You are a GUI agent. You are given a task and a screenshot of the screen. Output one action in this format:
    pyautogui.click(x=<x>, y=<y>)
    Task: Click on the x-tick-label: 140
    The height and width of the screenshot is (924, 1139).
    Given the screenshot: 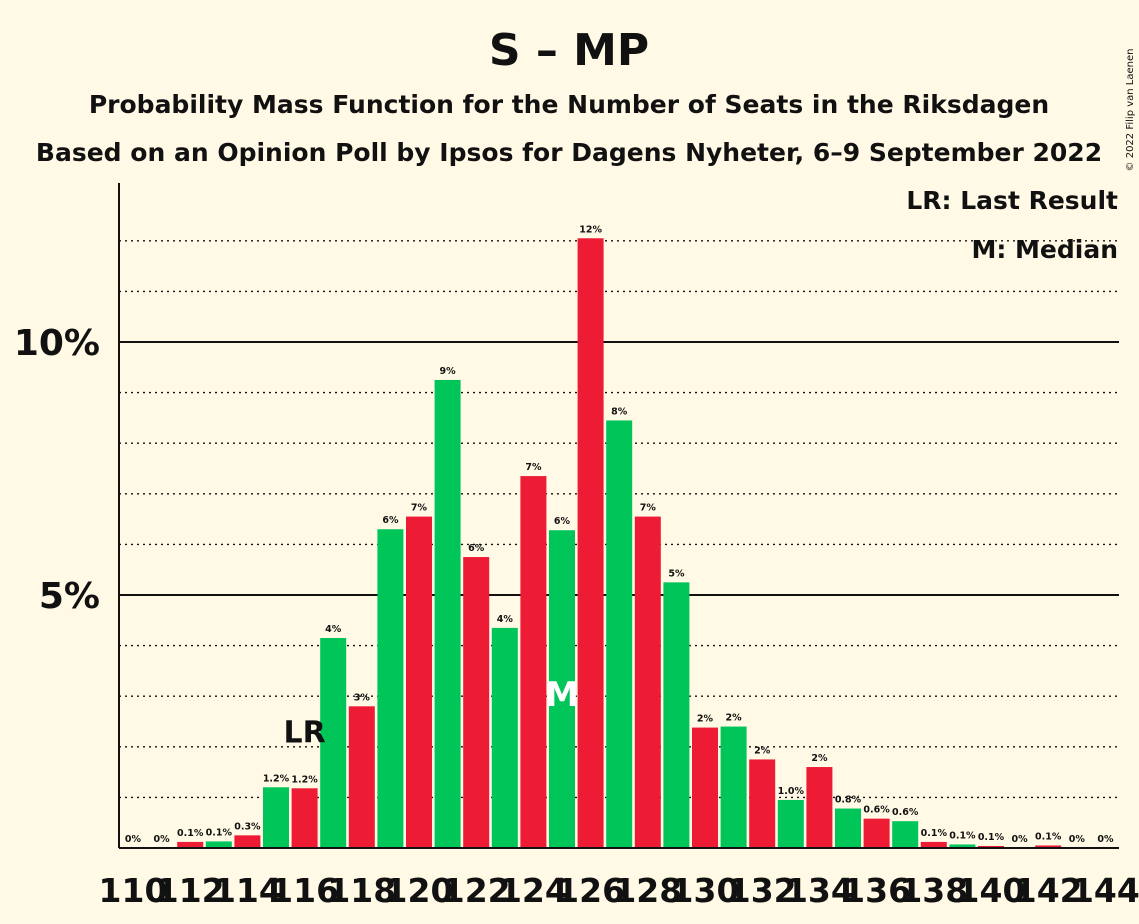 What is the action you would take?
    pyautogui.click(x=991, y=890)
    